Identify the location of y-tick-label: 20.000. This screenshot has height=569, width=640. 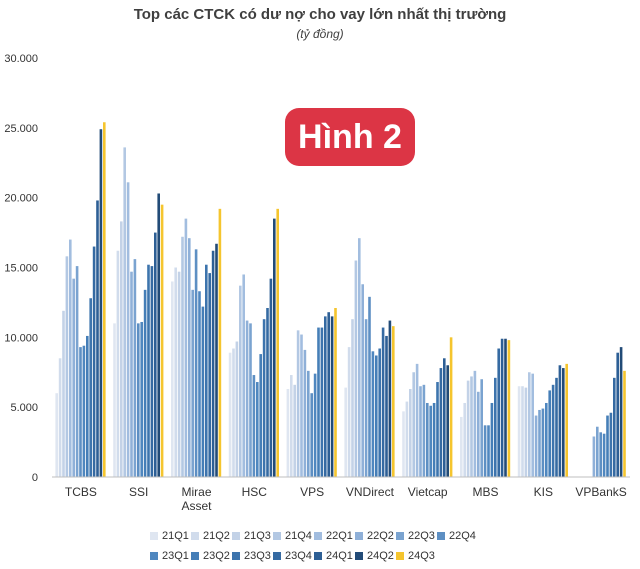
(21, 199).